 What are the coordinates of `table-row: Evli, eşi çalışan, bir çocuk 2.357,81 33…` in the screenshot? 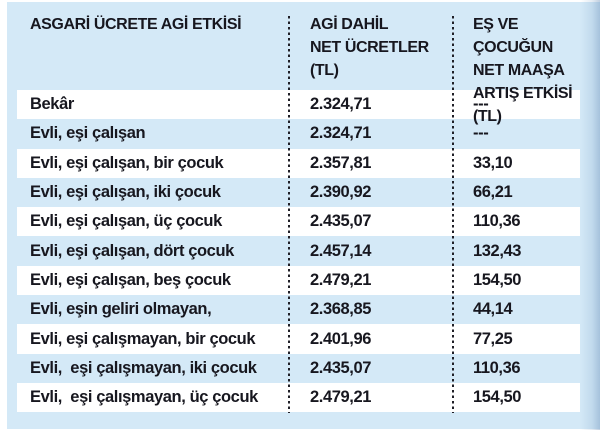 It's located at (298, 163).